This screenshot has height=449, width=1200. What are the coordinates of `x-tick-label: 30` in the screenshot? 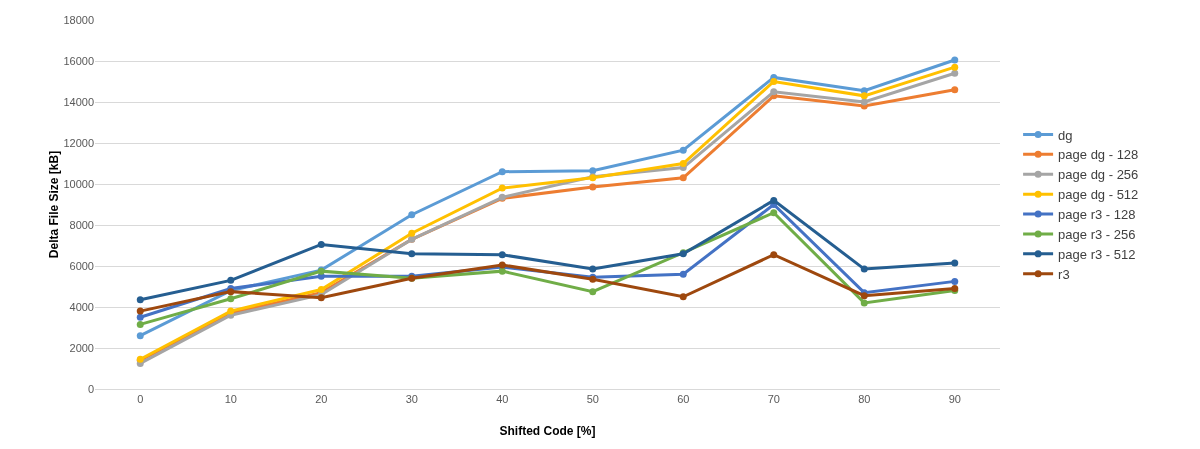 It's located at (411, 399).